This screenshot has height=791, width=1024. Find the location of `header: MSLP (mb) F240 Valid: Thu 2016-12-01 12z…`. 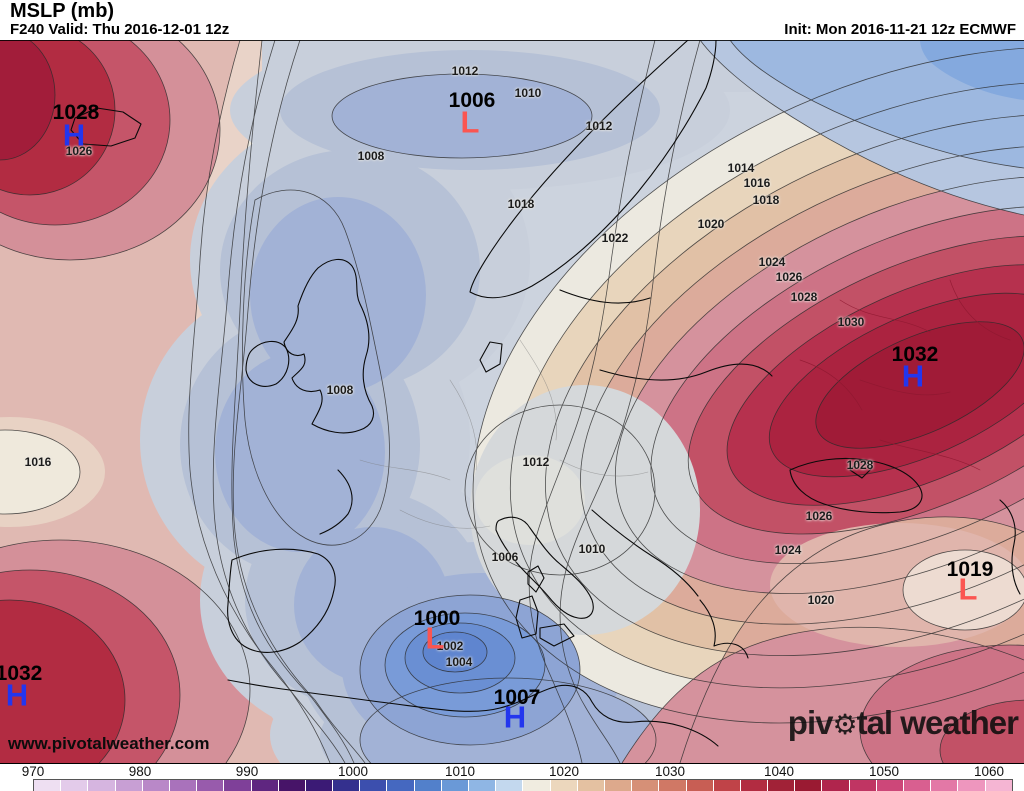

header: MSLP (mb) F240 Valid: Thu 2016-12-01 12z… is located at coordinates (512, 20).